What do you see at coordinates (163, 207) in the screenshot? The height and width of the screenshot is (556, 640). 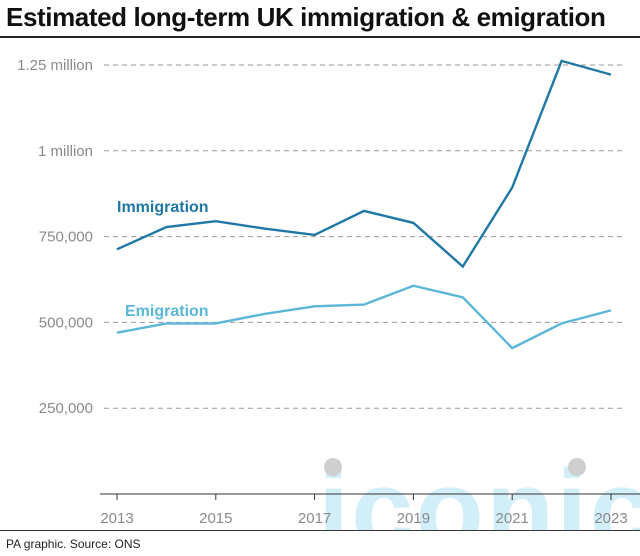 I see `immigration-series-label: Immigration` at bounding box center [163, 207].